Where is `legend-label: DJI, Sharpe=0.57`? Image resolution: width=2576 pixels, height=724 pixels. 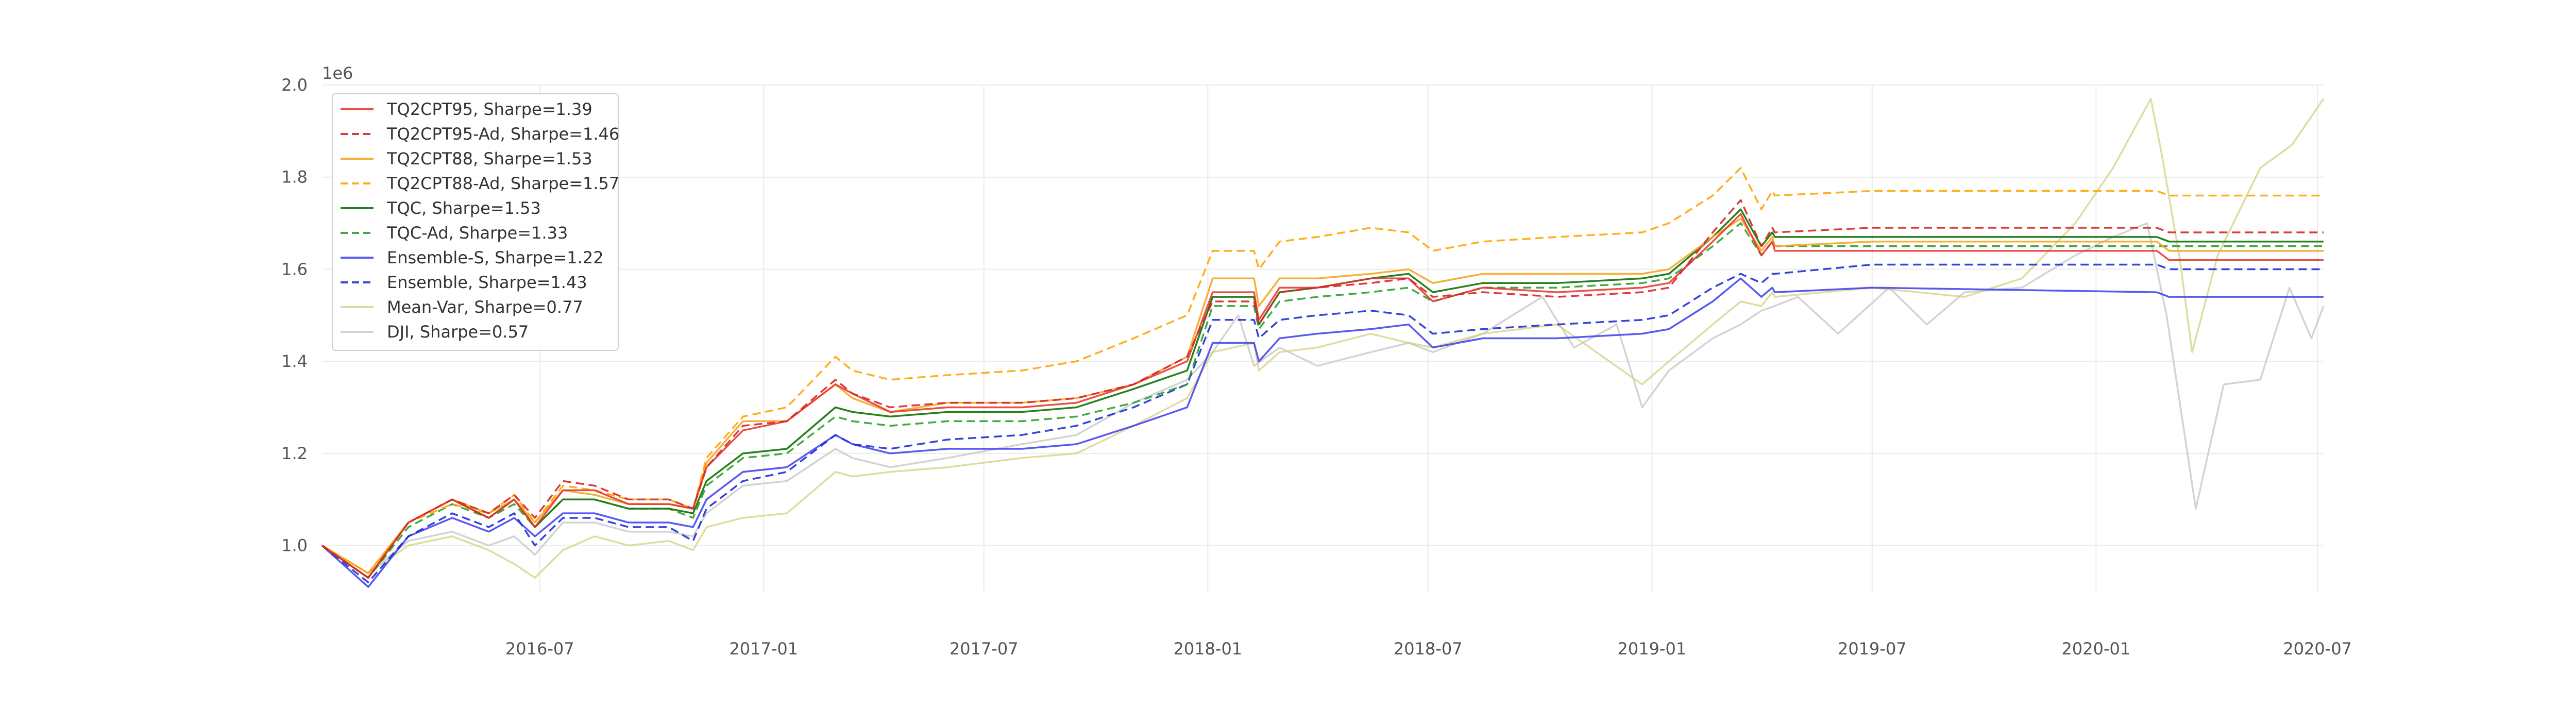 legend-label: DJI, Sharpe=0.57 is located at coordinates (458, 332).